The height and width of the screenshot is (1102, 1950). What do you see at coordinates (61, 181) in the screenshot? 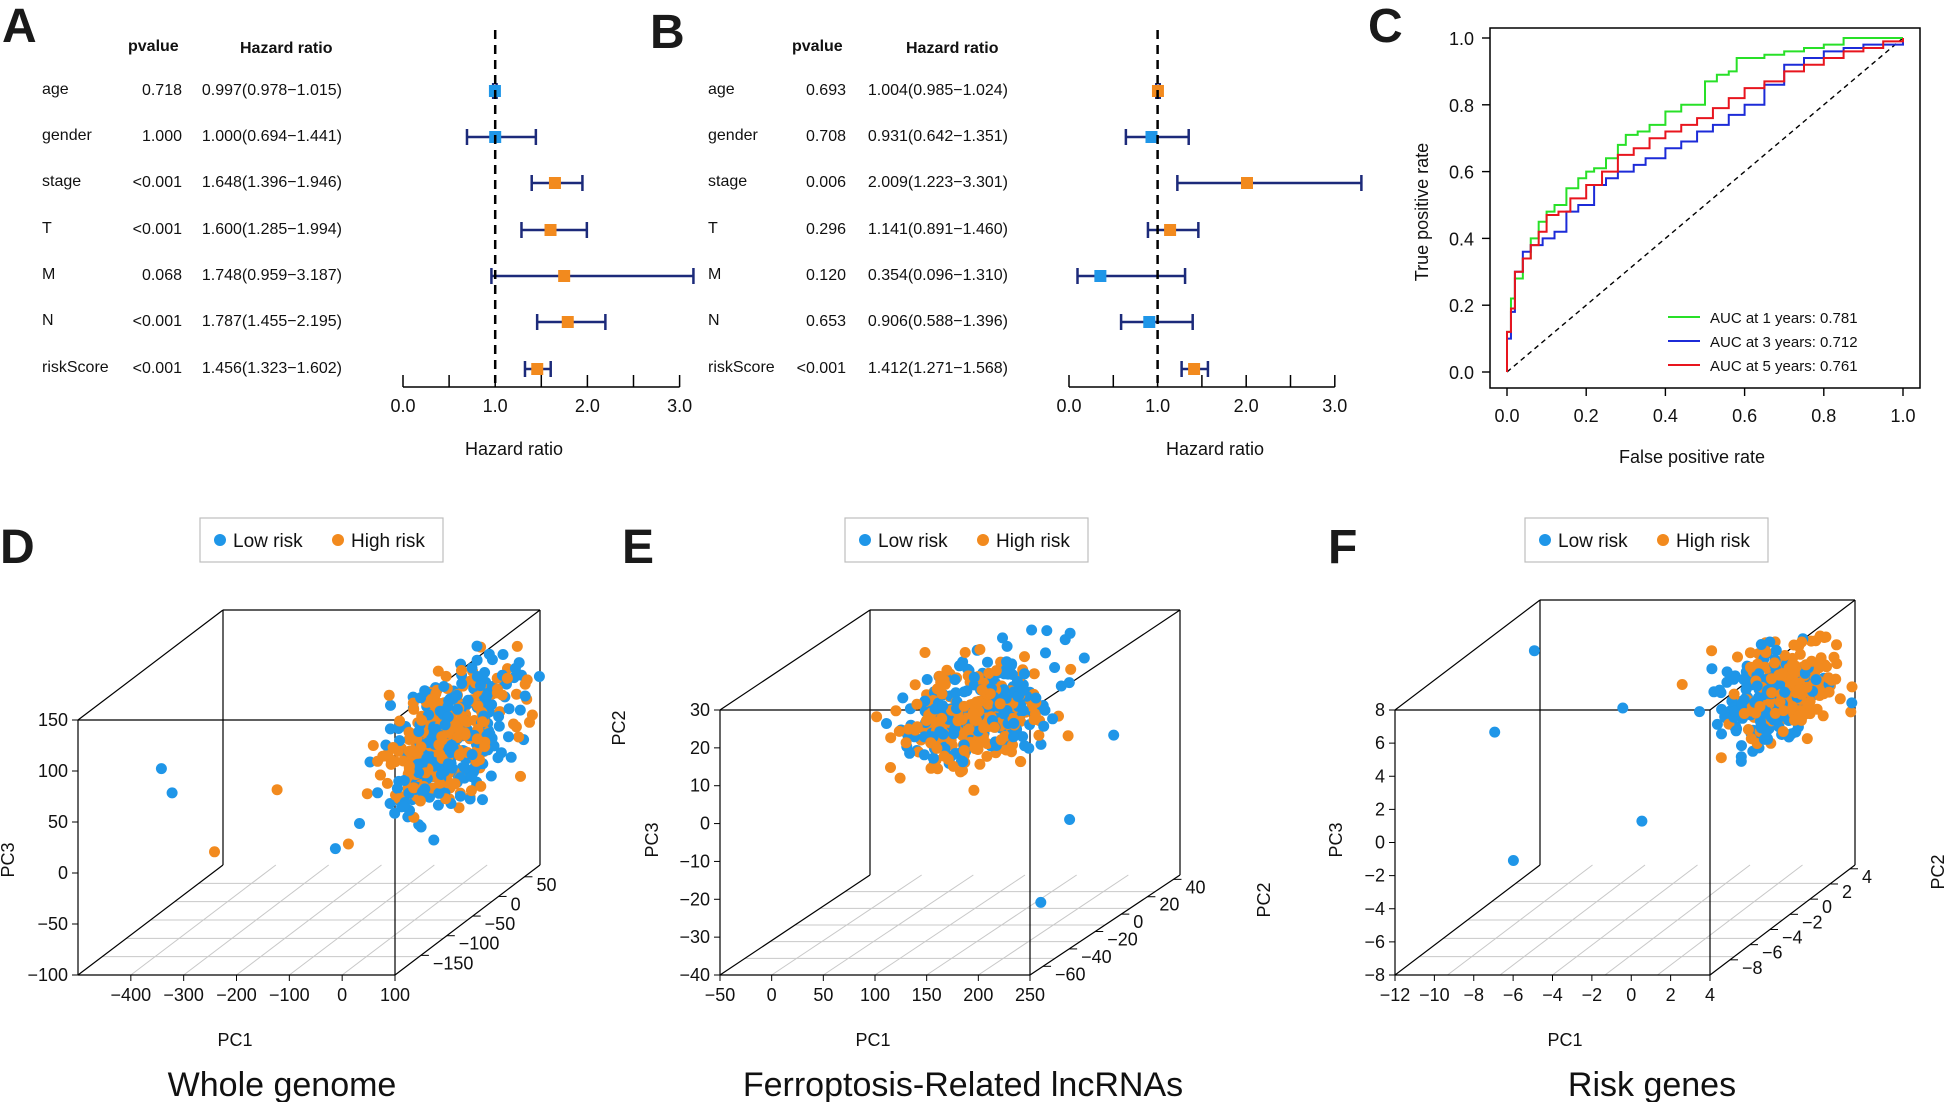
I see `variable-label: stage` at bounding box center [61, 181].